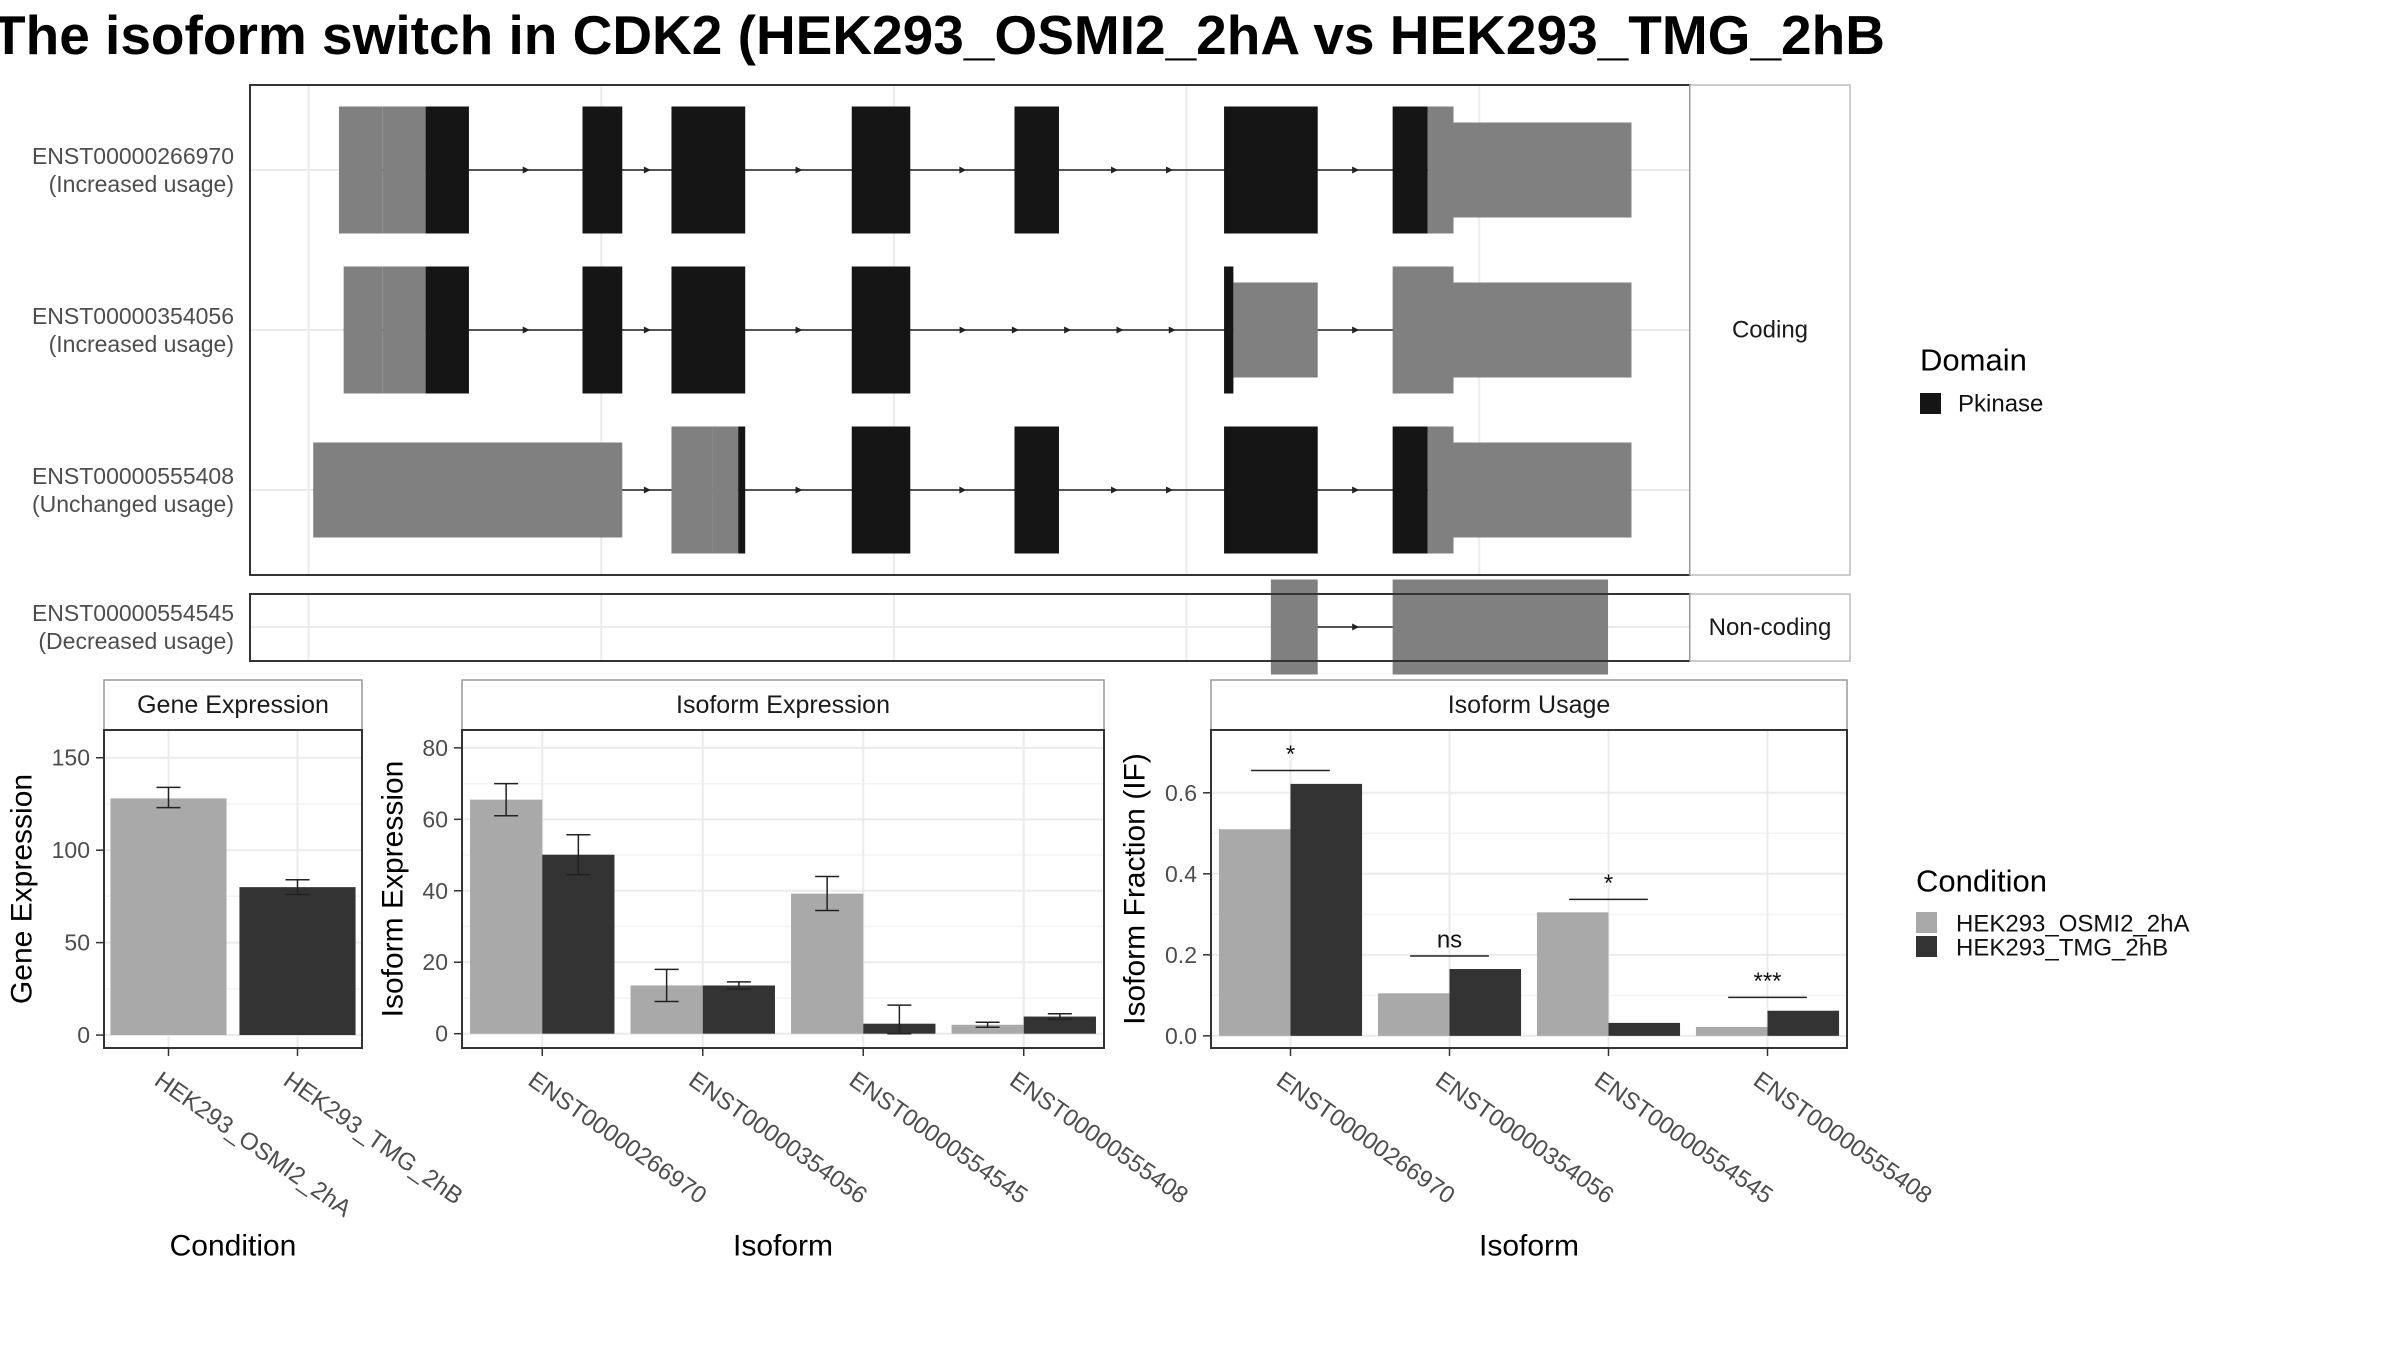  I want to click on legend-condition-item: HEK293_TMG_2hB, so click(2062, 948).